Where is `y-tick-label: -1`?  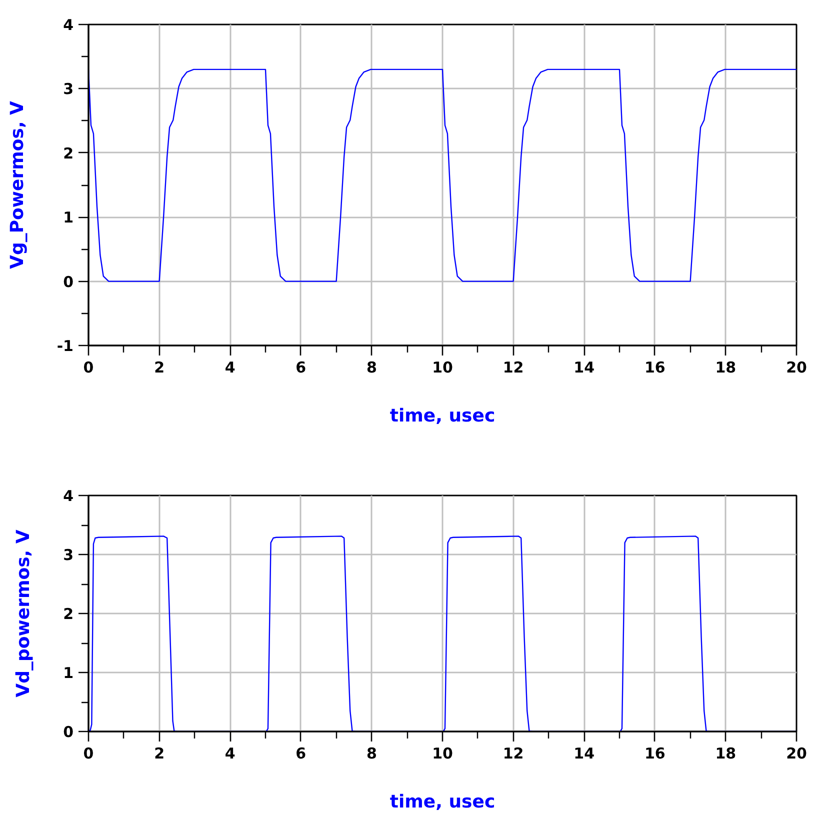 y-tick-label: -1 is located at coordinates (65, 346).